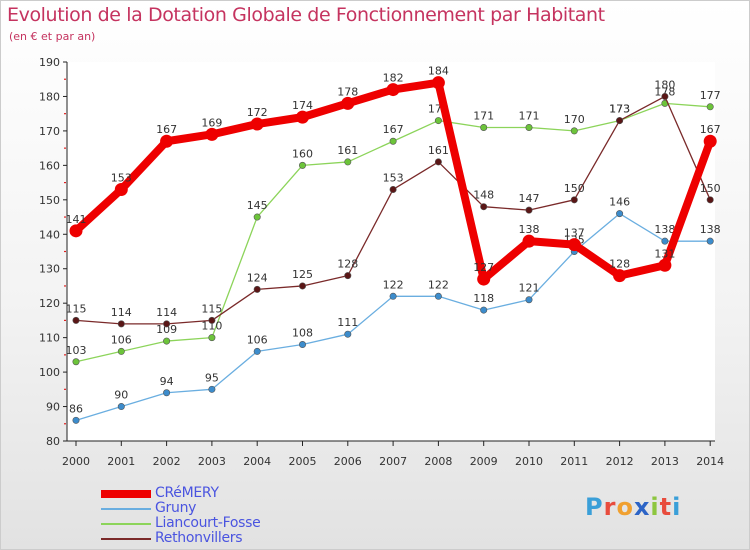 This screenshot has width=750, height=550. Describe the element at coordinates (529, 288) in the screenshot. I see `data-label-gruny: 121` at that location.